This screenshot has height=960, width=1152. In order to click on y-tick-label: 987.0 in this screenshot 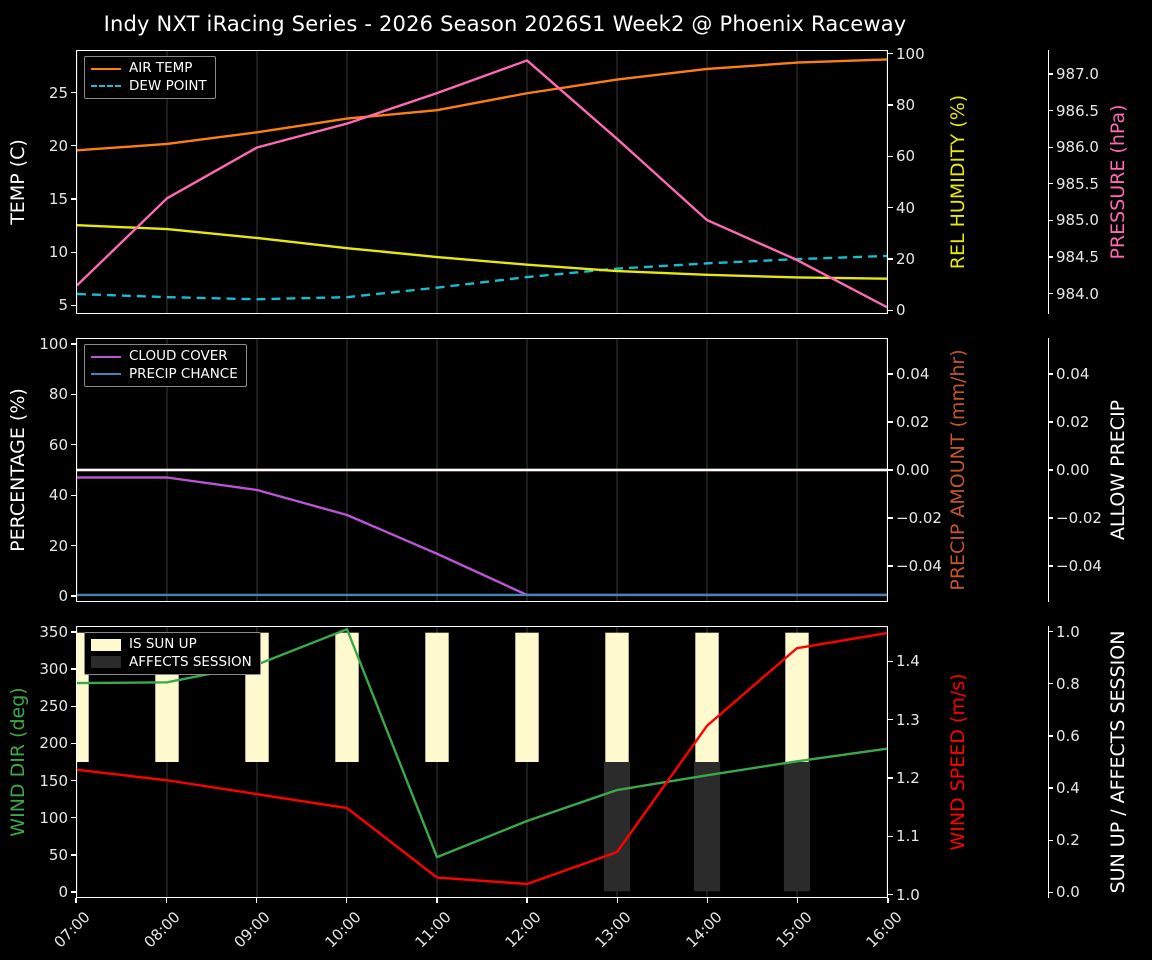, I will do `click(1077, 74)`.